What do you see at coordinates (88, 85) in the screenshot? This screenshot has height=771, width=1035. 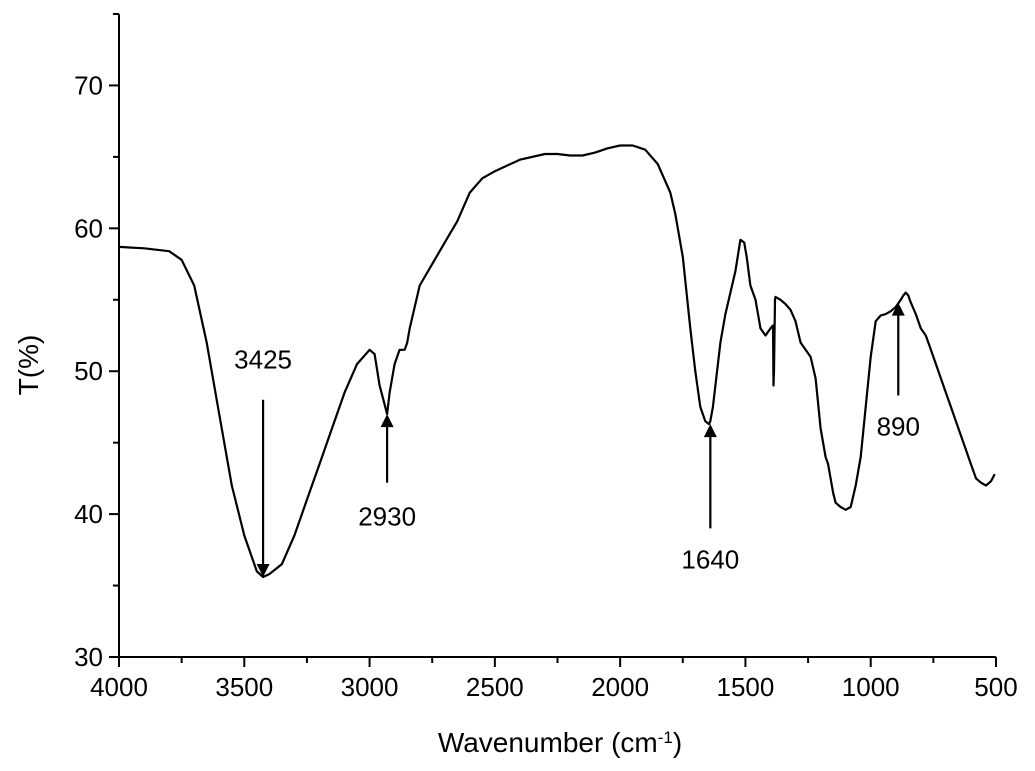 I see `y-tick-label: 70` at bounding box center [88, 85].